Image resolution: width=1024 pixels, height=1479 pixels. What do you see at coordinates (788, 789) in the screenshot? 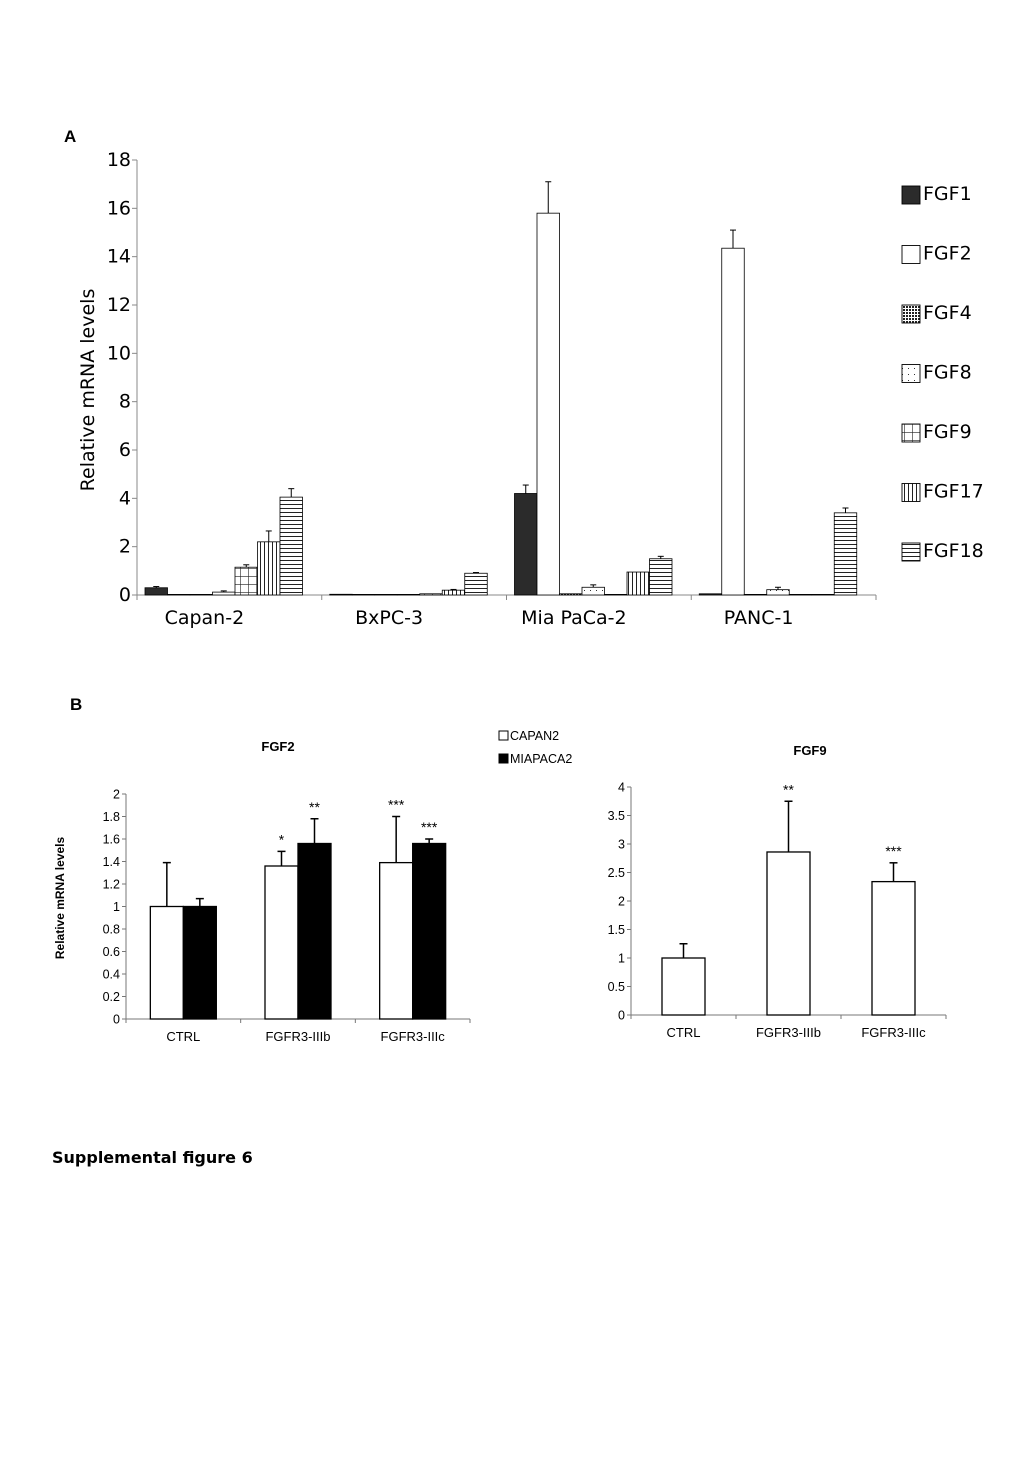
I see `chart-b2-significance-label: **` at bounding box center [788, 789].